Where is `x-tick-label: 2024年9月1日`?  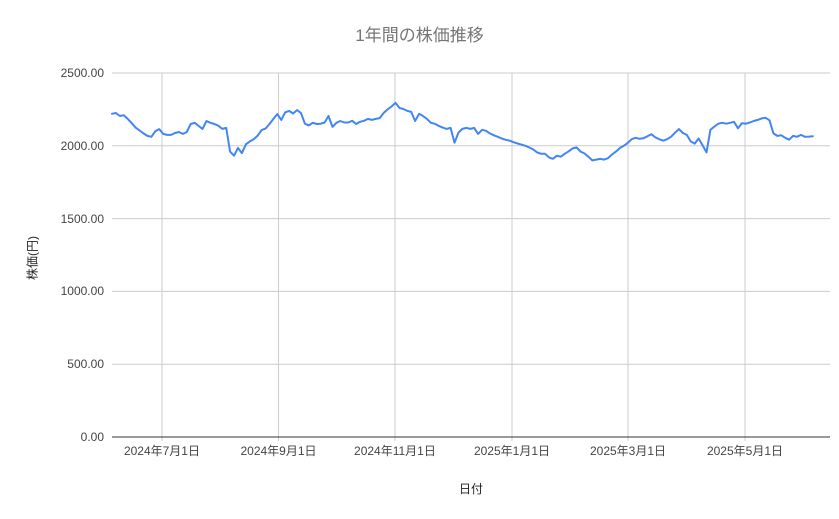 x-tick-label: 2024年9月1日 is located at coordinates (278, 451).